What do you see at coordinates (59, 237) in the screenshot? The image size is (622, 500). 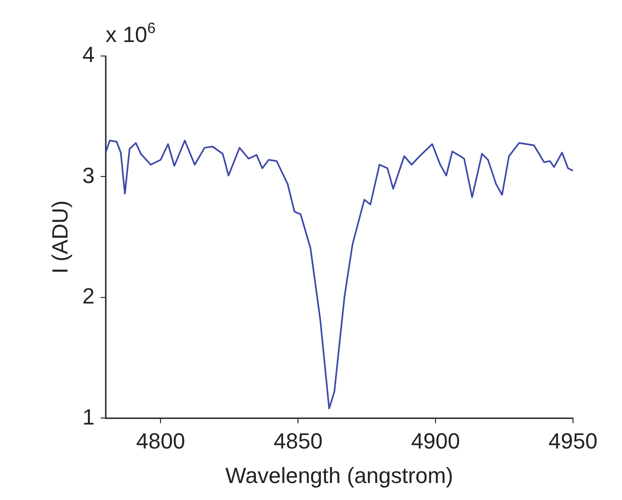 I see `y-axis-title: I (ADU)` at bounding box center [59, 237].